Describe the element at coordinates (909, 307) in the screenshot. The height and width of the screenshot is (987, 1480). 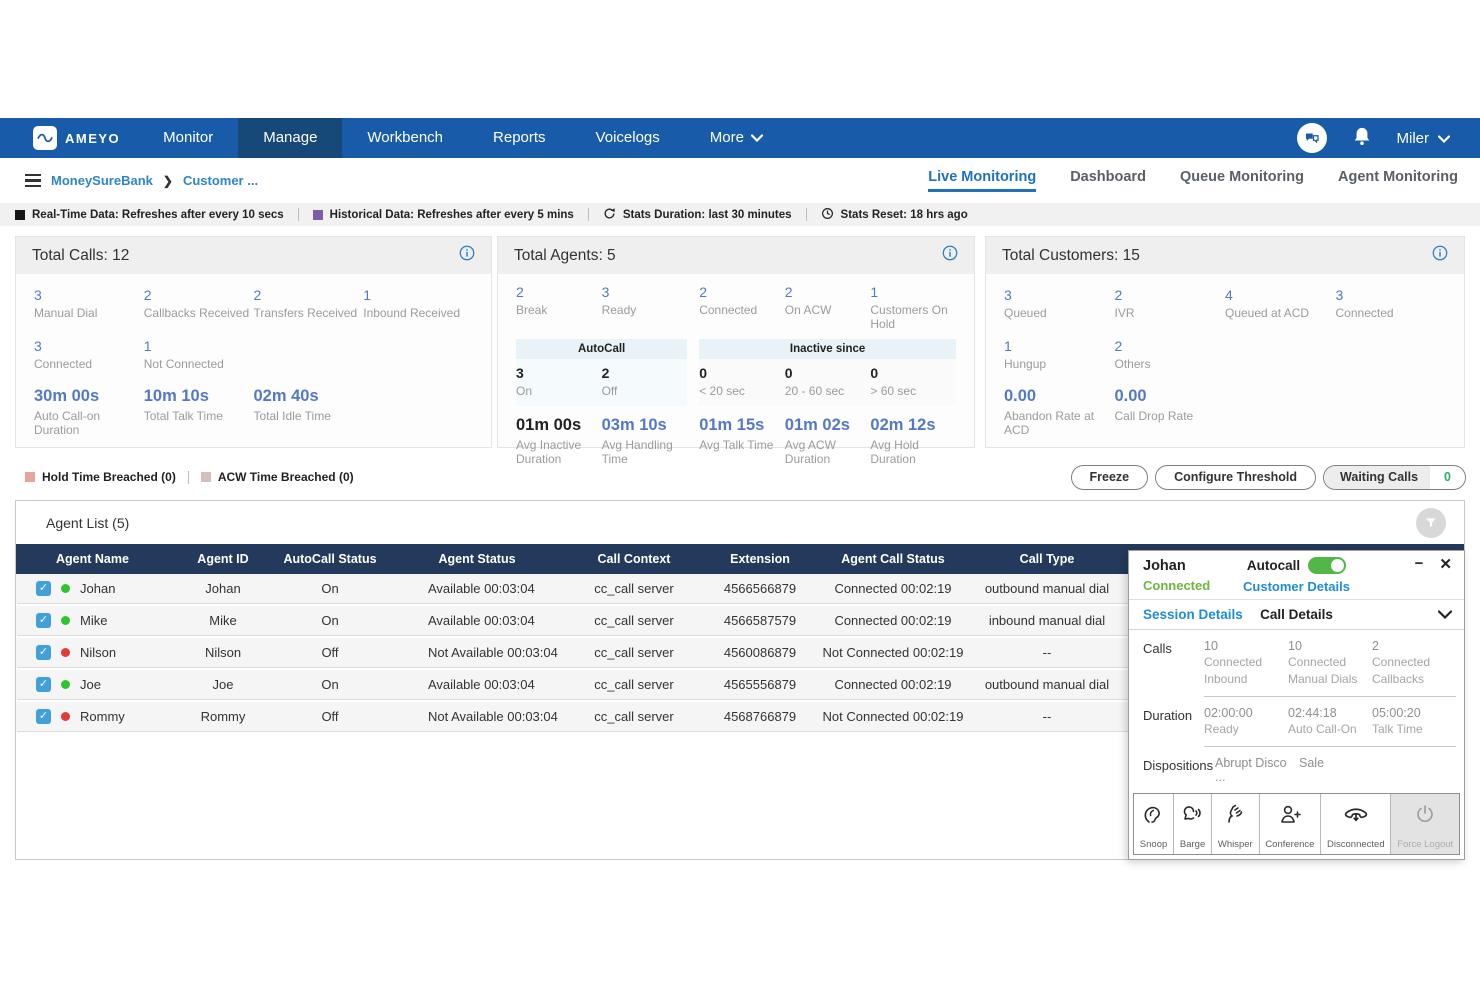
I see `metric-customers-on-hold: 1 Customers On Hold` at that location.